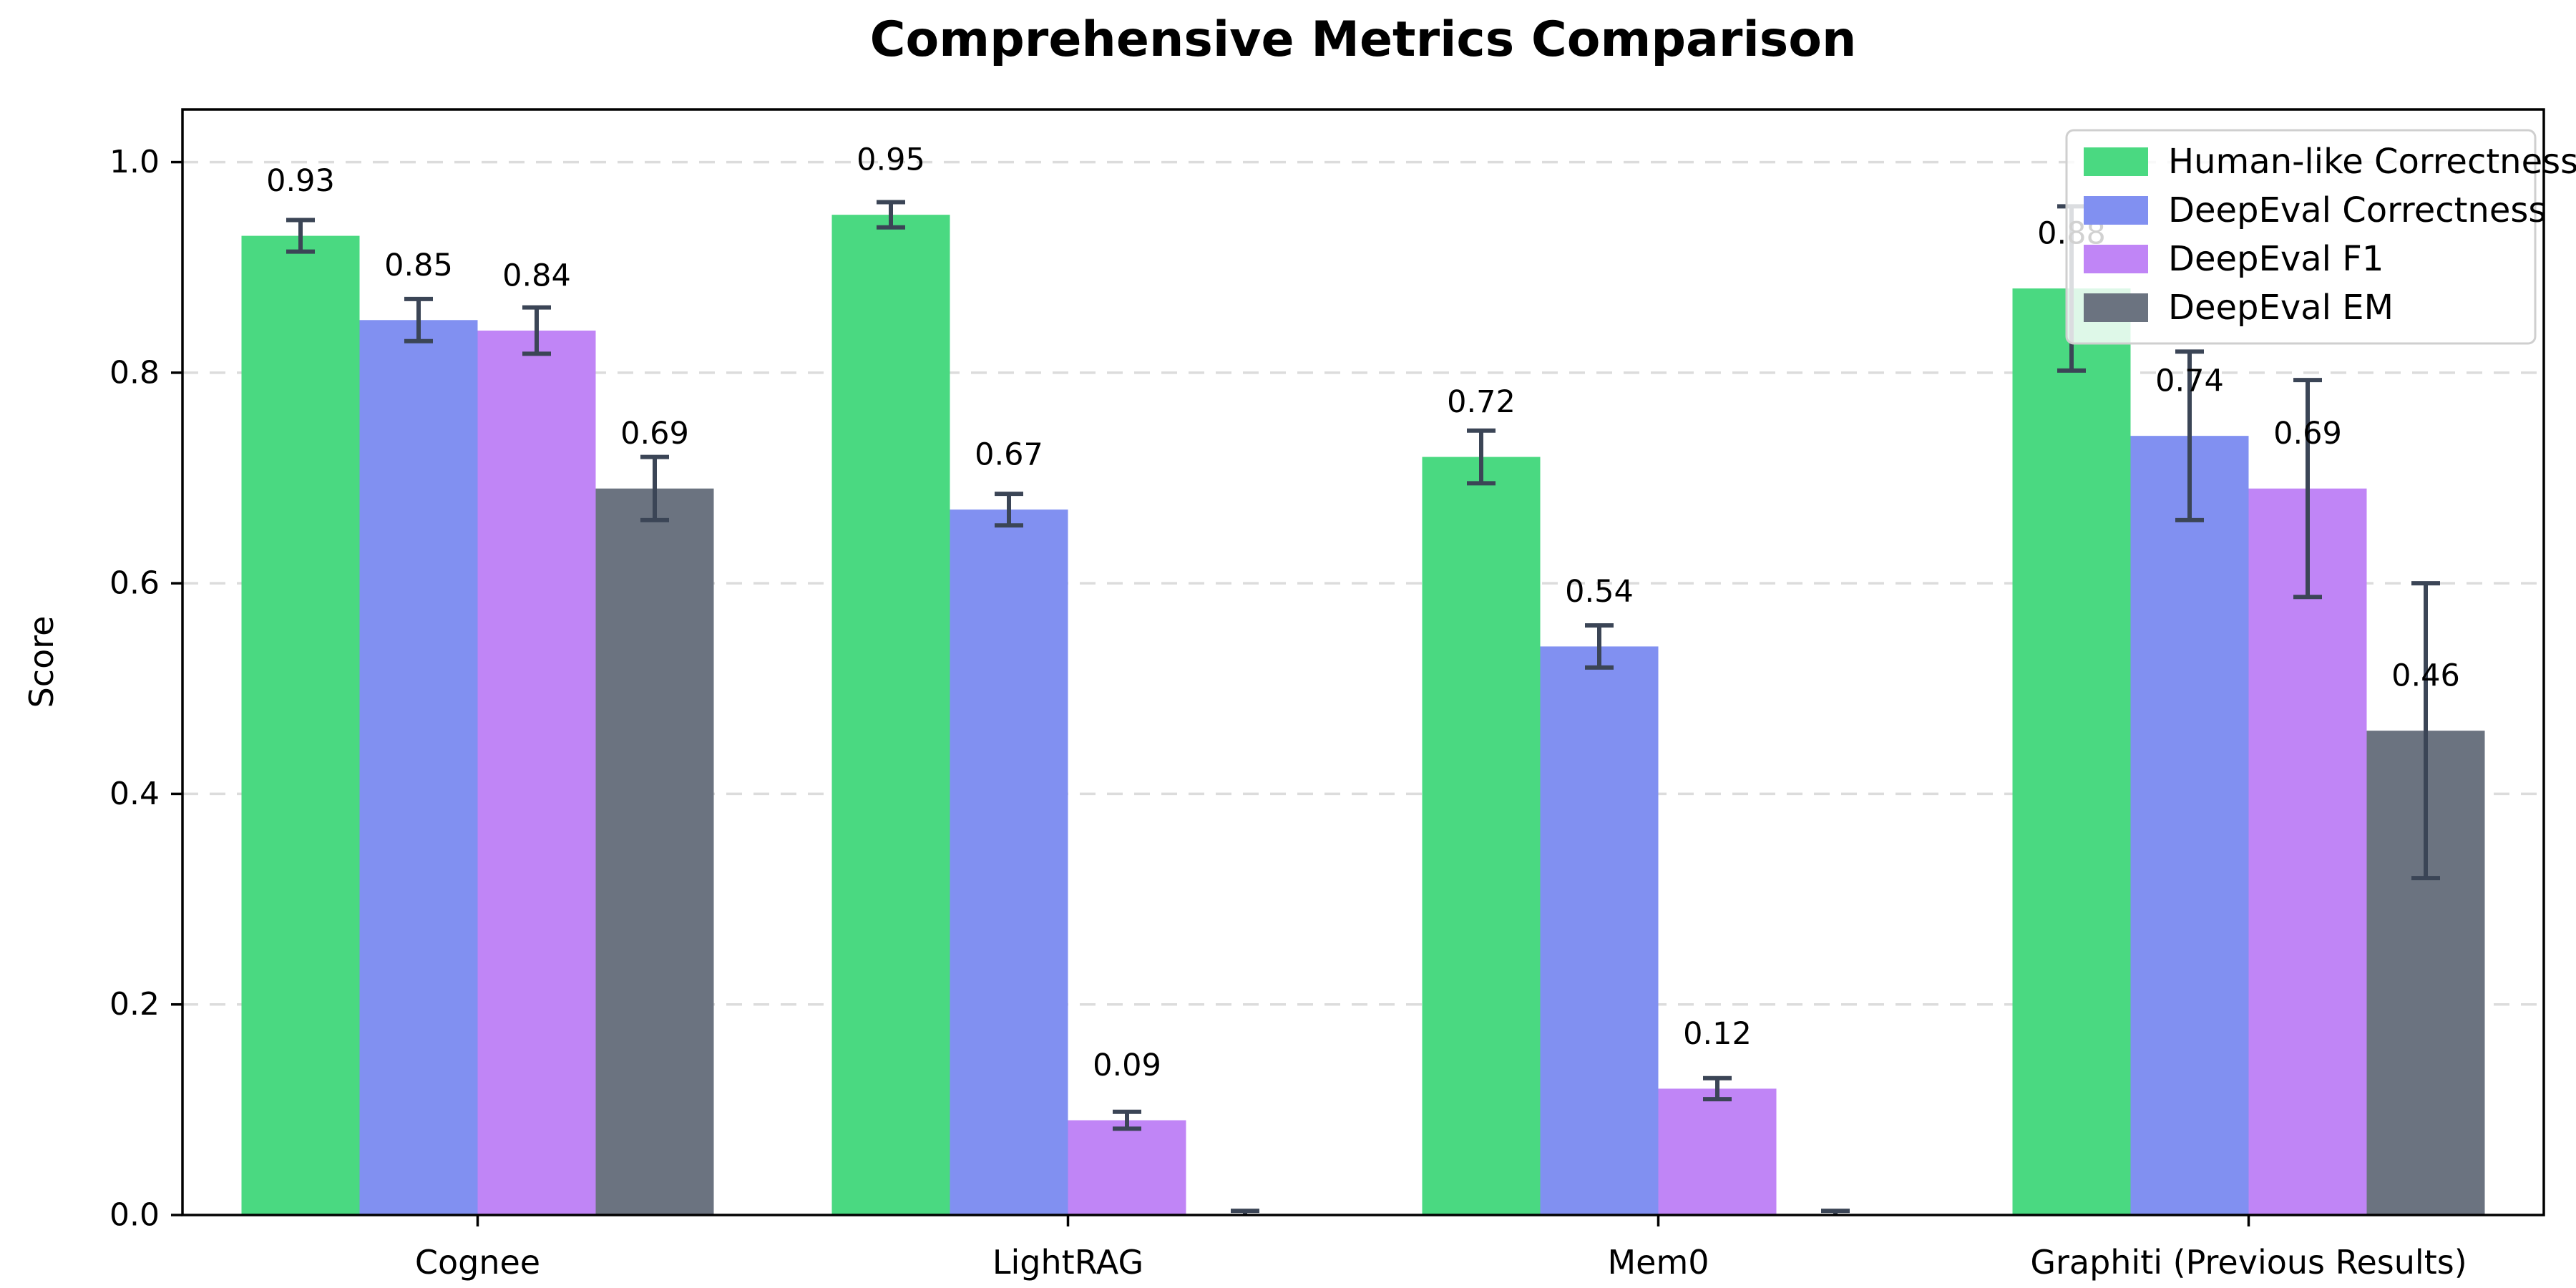 This screenshot has width=2576, height=1288. Describe the element at coordinates (891, 160) in the screenshot. I see `bar-value-label: 0.95` at that location.